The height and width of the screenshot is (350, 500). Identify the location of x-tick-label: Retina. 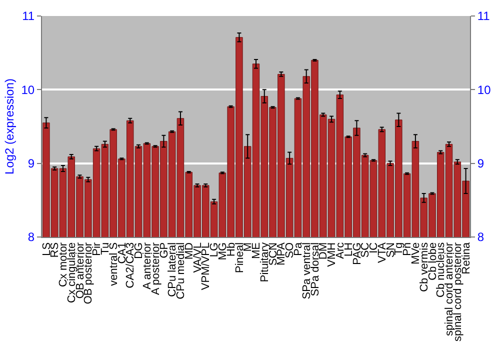
(466, 258).